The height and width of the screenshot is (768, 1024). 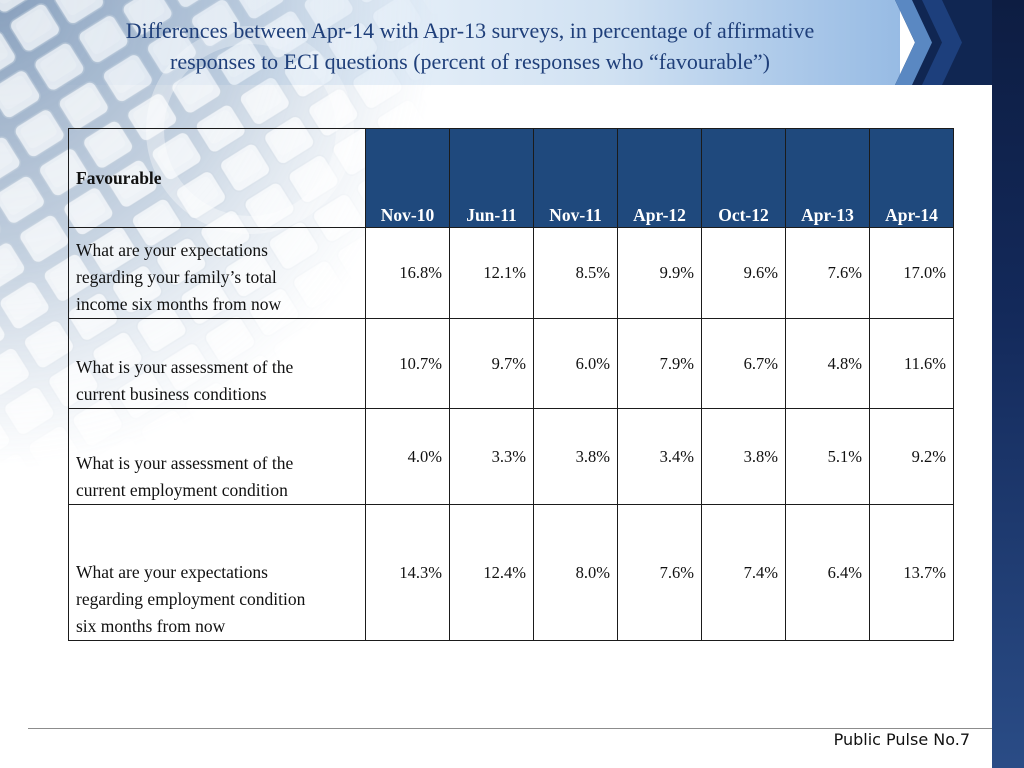 What do you see at coordinates (407, 456) in the screenshot?
I see `row-3-nov-10-value: 4.0%` at bounding box center [407, 456].